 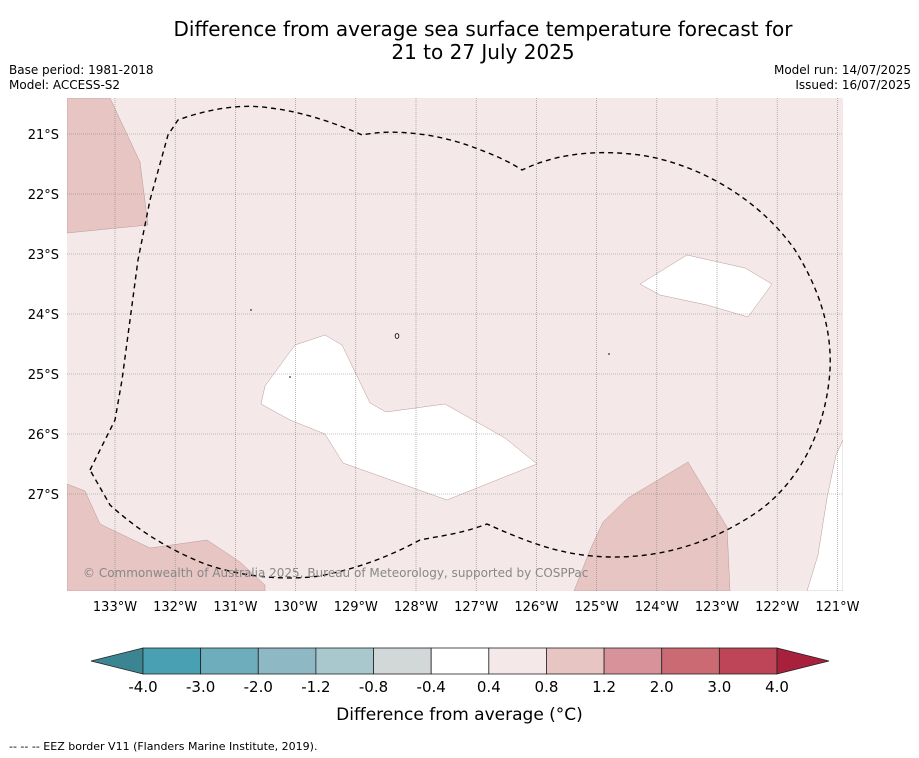 I want to click on near-average-patch-east, so click(x=706, y=286).